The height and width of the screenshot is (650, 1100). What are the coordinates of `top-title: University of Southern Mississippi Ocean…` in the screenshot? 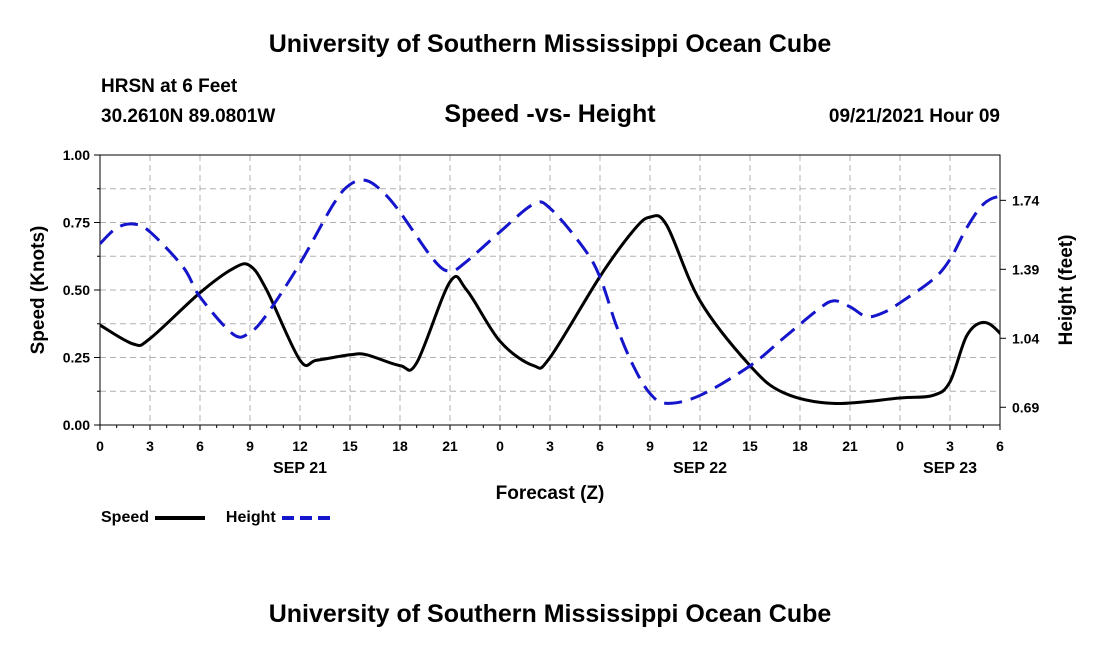 It's located at (550, 44).